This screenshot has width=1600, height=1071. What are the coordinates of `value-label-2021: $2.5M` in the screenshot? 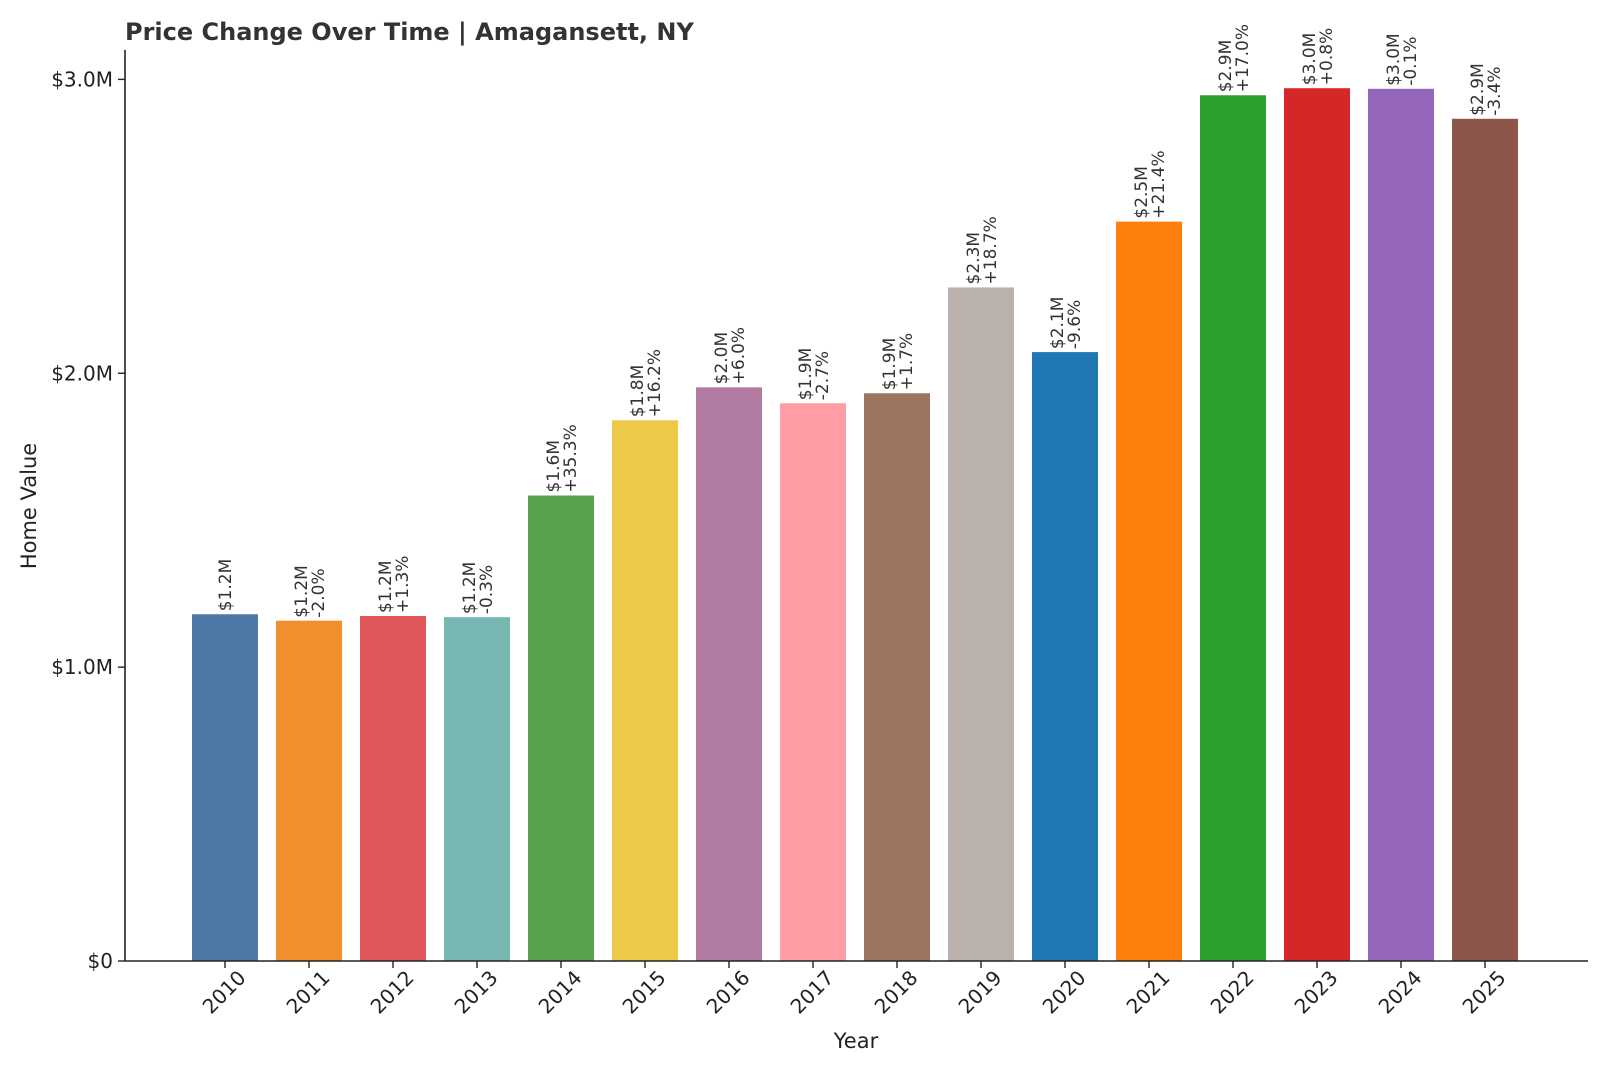 It's located at (1142, 192).